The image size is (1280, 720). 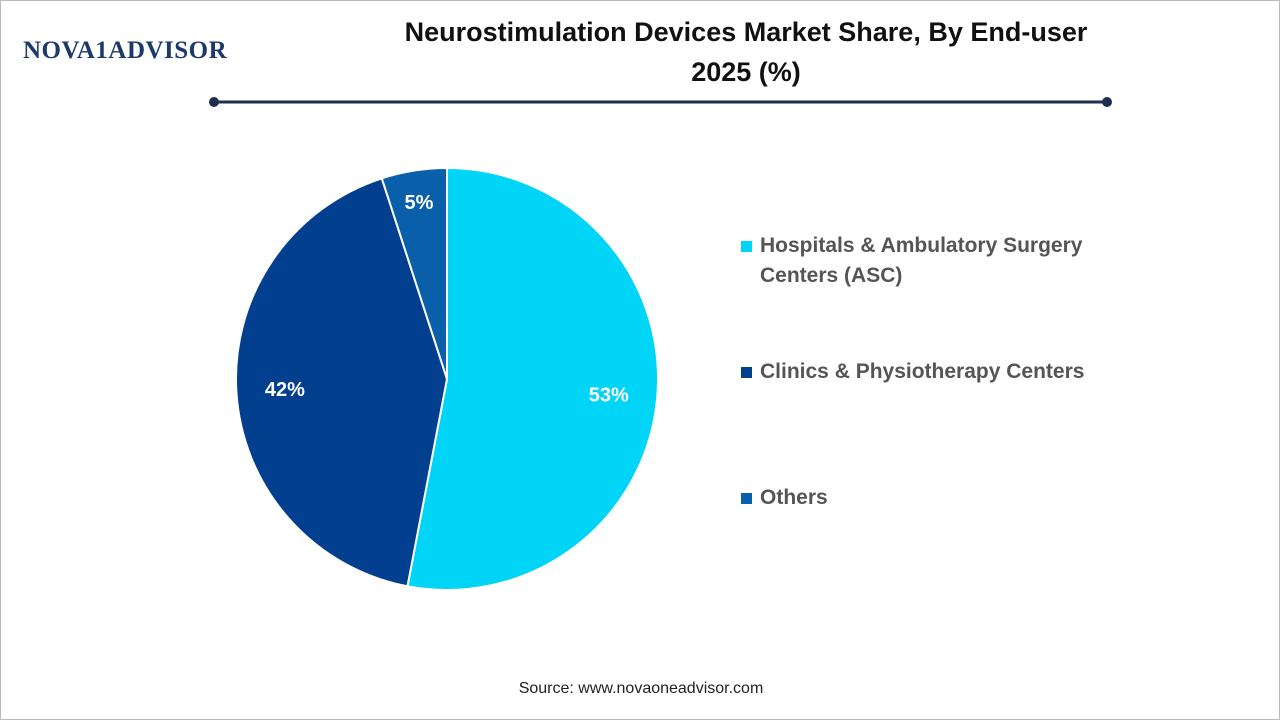 What do you see at coordinates (945, 498) in the screenshot?
I see `legend-item: Others` at bounding box center [945, 498].